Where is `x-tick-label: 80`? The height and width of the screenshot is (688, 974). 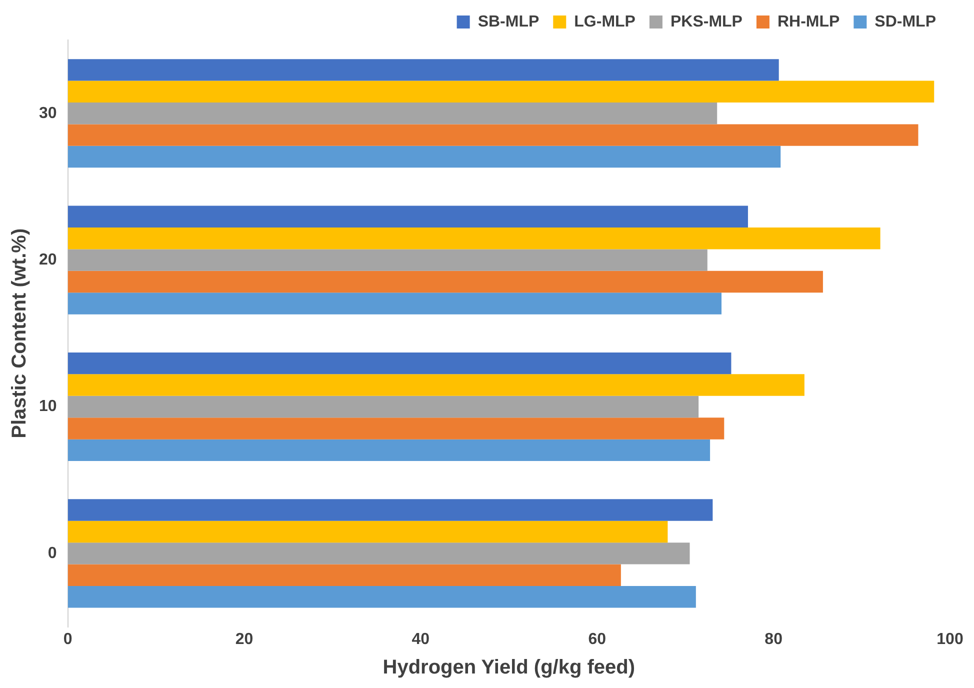 x-tick-label: 80 is located at coordinates (773, 639).